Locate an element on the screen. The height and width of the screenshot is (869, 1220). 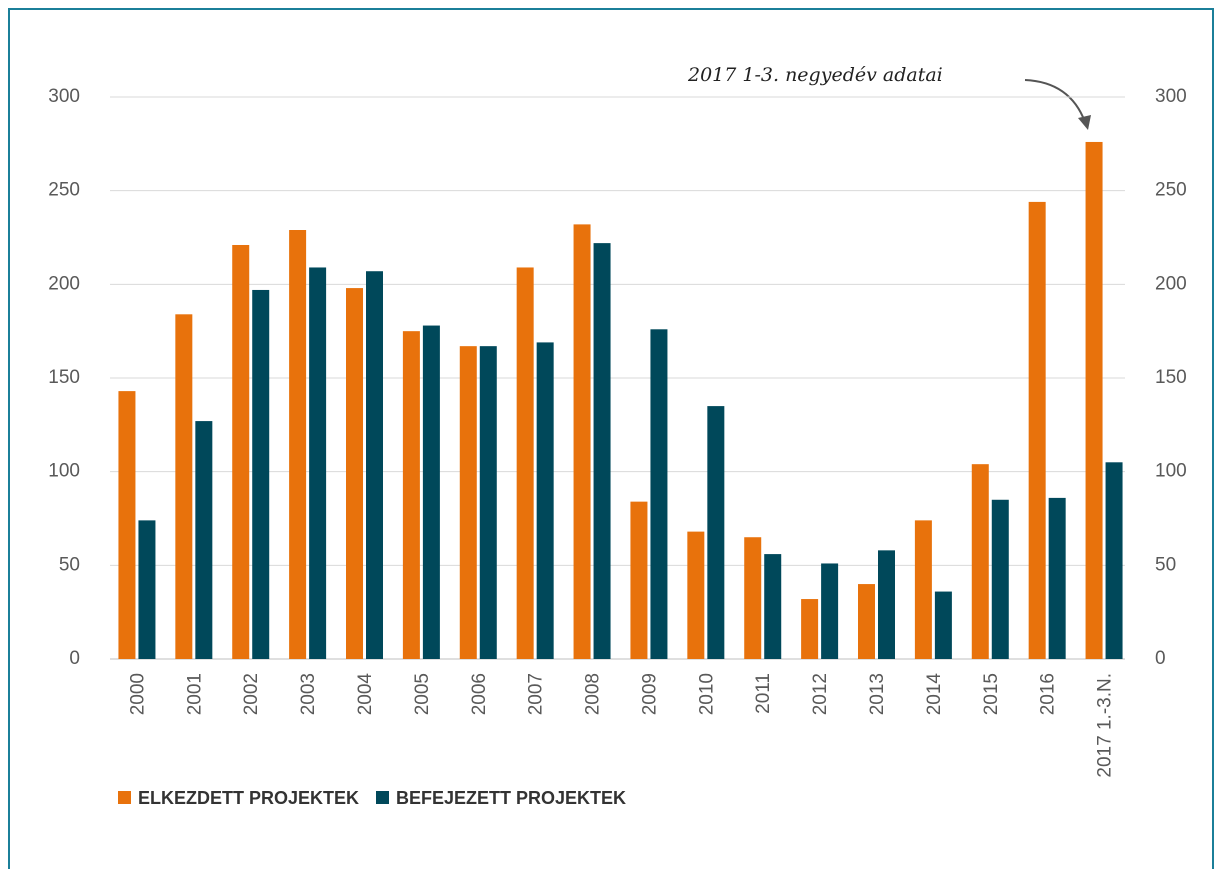
legend-label: ELKEZDETT PROJEKTEK is located at coordinates (248, 798).